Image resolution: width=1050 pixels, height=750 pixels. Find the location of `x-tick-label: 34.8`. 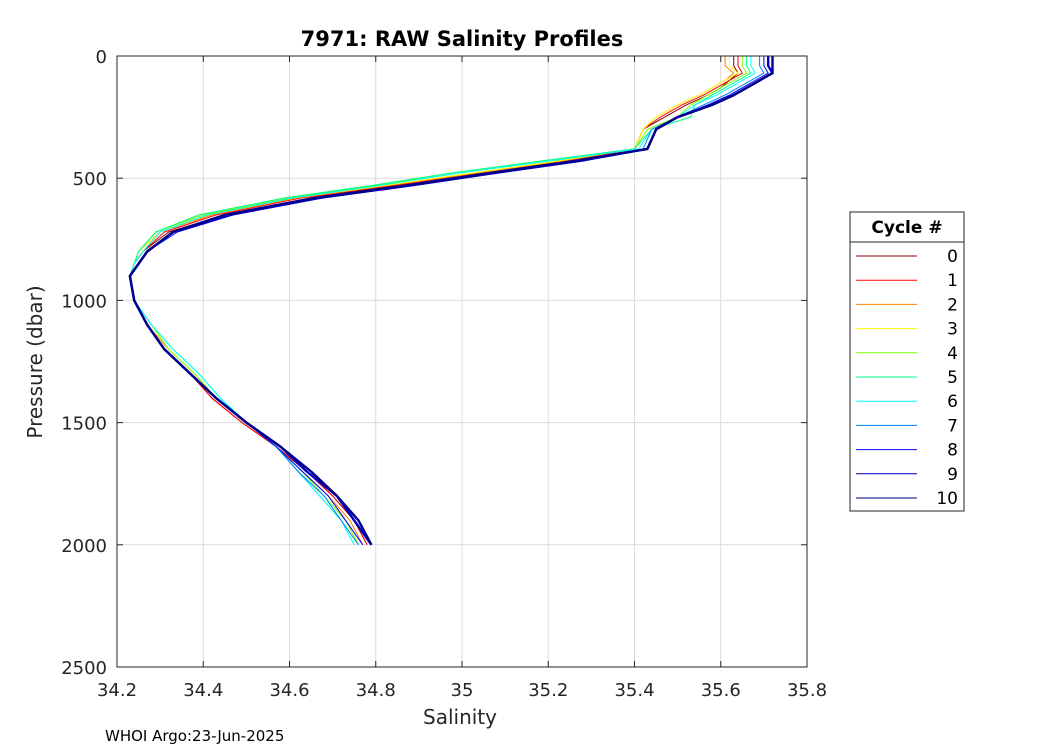

x-tick-label: 34.8 is located at coordinates (376, 690).